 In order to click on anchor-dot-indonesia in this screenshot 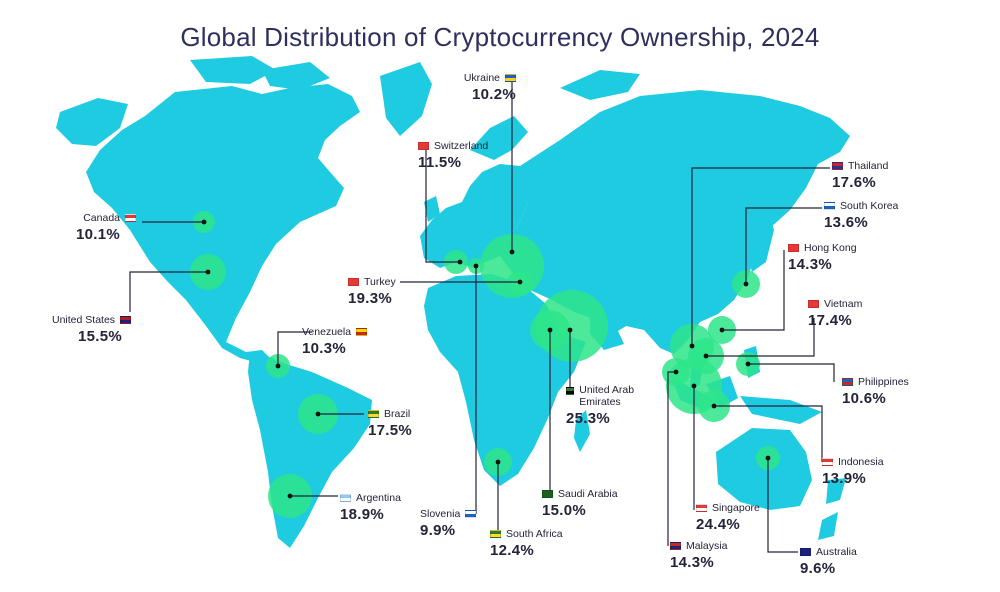, I will do `click(714, 406)`.